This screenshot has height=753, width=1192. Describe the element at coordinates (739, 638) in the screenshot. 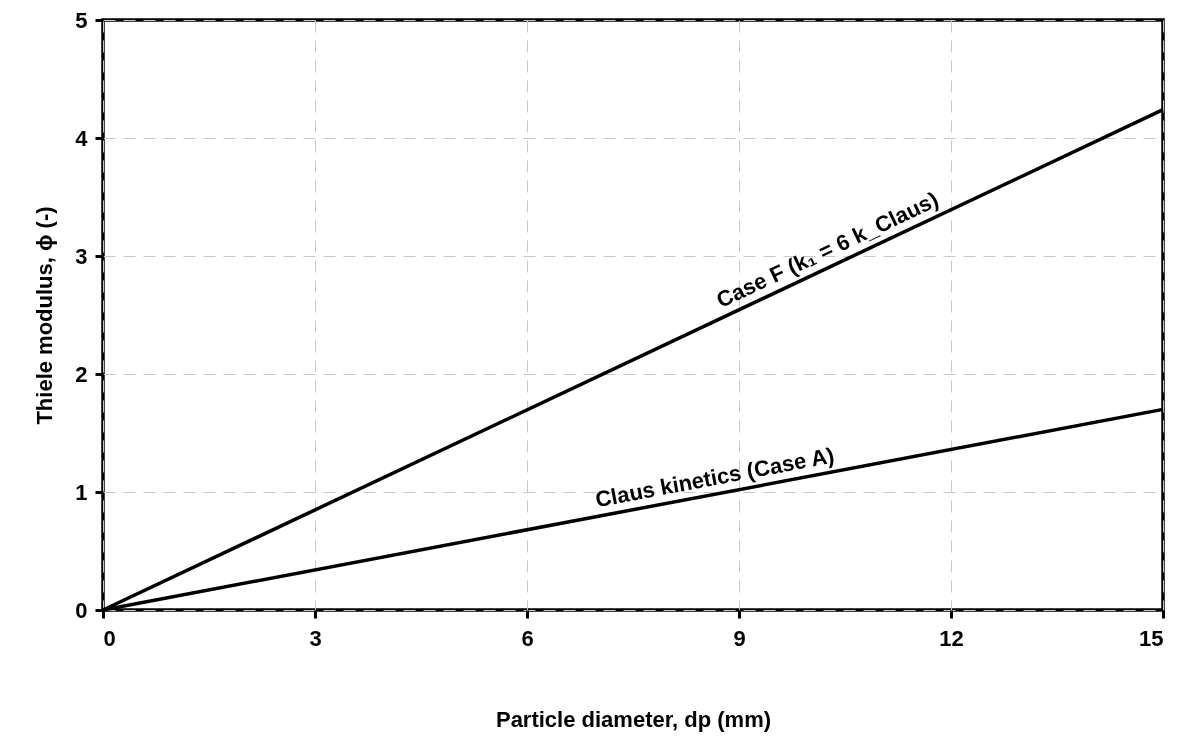

I see `x-tick-label: 9` at that location.